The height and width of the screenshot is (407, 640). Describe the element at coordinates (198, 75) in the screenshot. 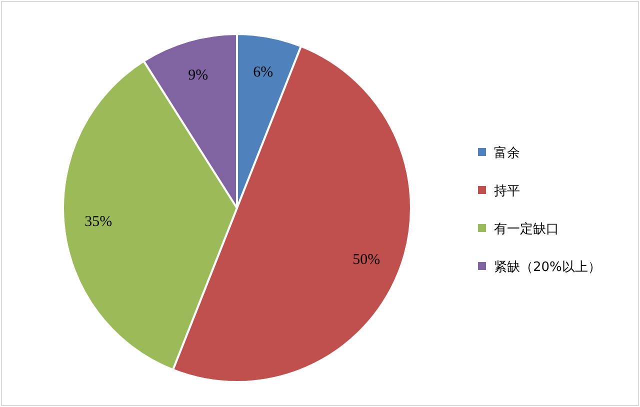

I see `data-label: 9%` at that location.